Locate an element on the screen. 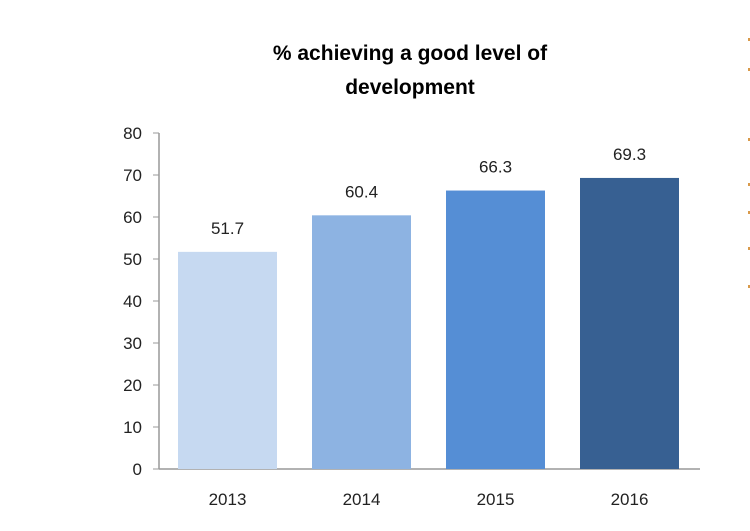  bar-2013 is located at coordinates (227, 360).